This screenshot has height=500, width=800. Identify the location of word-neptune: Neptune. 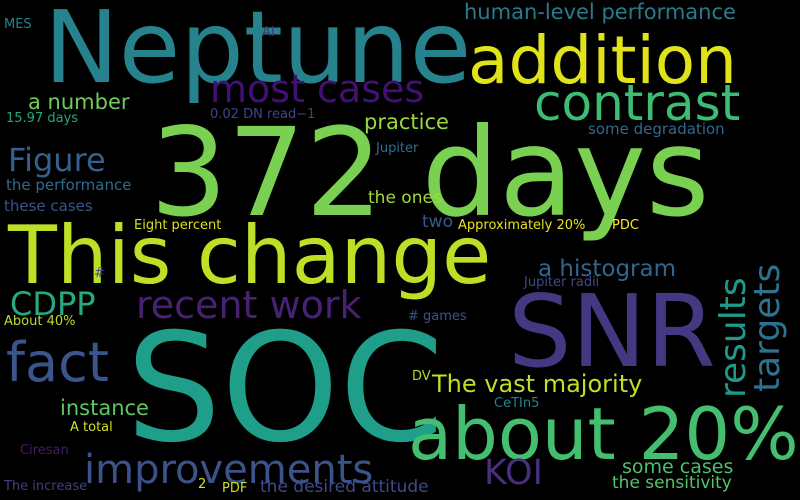
(258, 53).